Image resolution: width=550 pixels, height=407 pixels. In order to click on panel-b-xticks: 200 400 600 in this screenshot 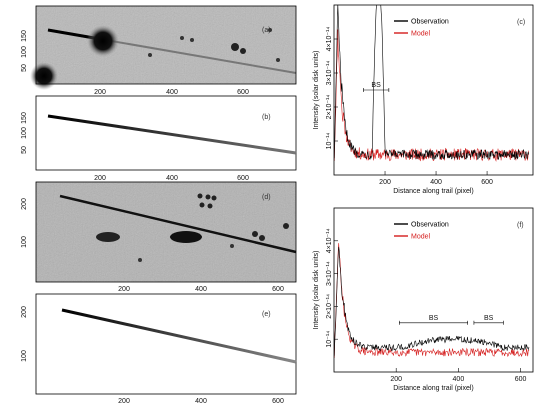, I will do `click(171, 178)`.